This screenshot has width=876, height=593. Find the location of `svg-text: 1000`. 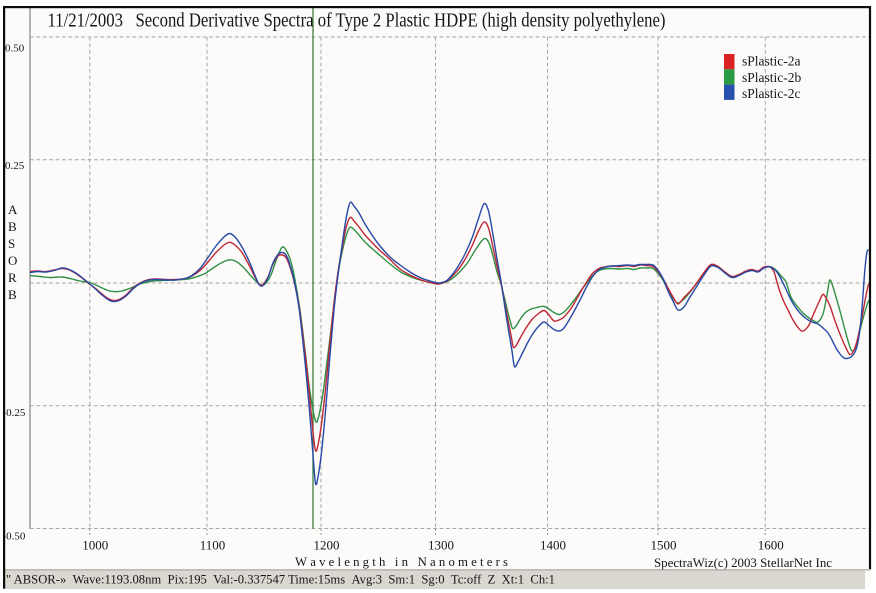

svg-text: 1000 is located at coordinates (95, 545).